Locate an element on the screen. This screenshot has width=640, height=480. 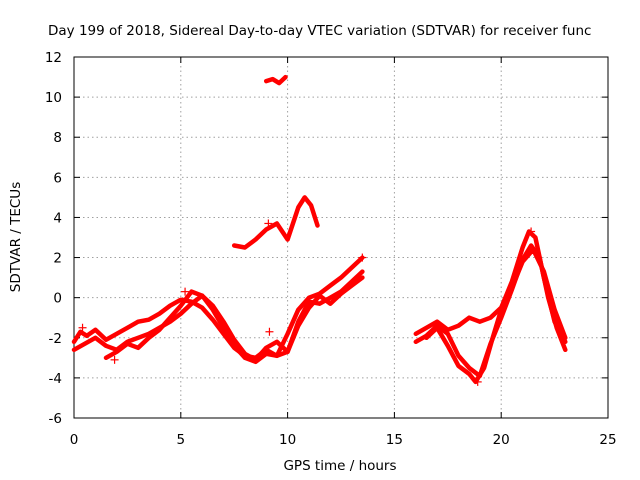
x-axis-label: GPS time / hours is located at coordinates (339, 466).